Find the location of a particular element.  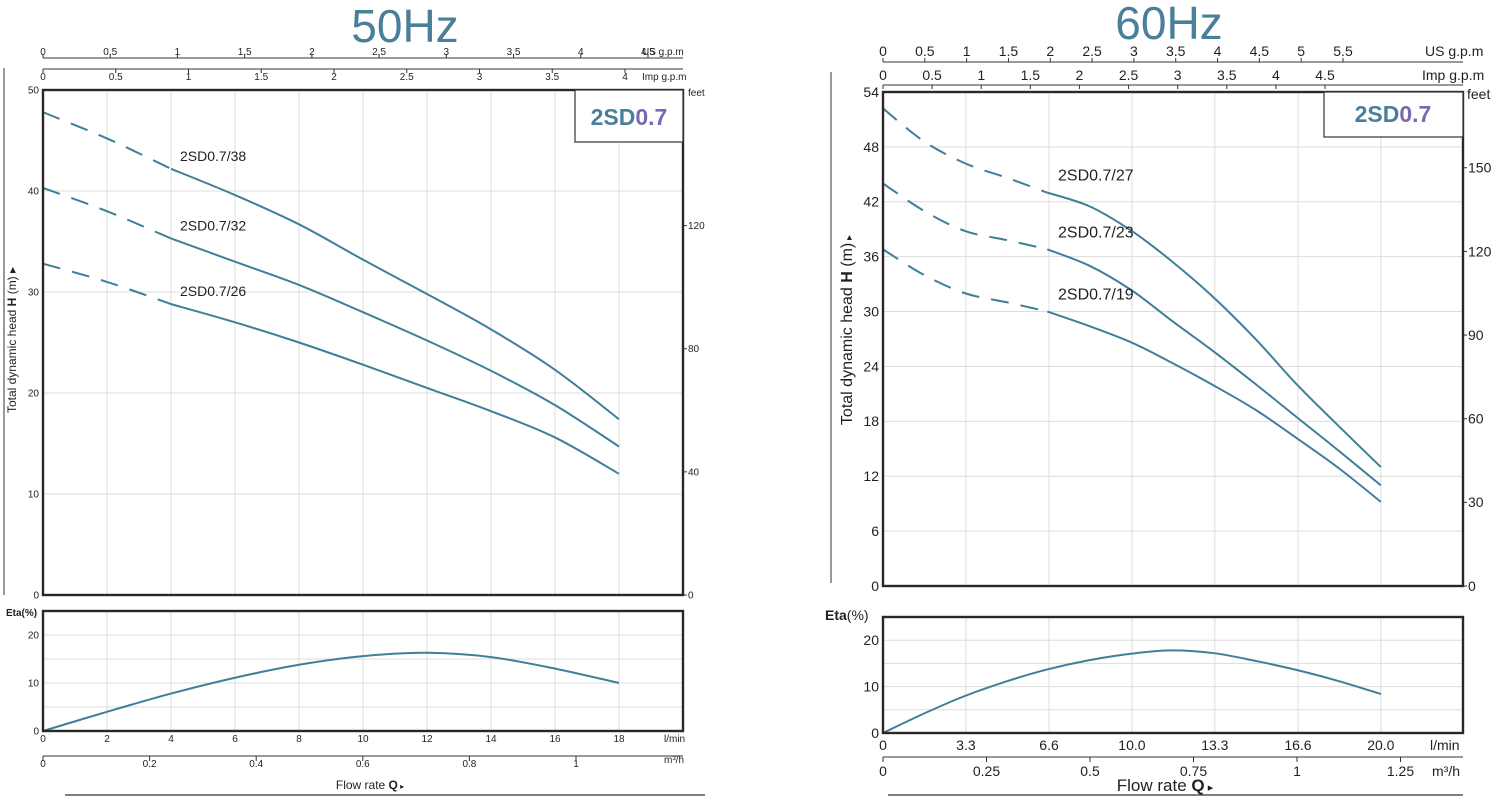

us-gpm-tick-label: 0 is located at coordinates (883, 51).